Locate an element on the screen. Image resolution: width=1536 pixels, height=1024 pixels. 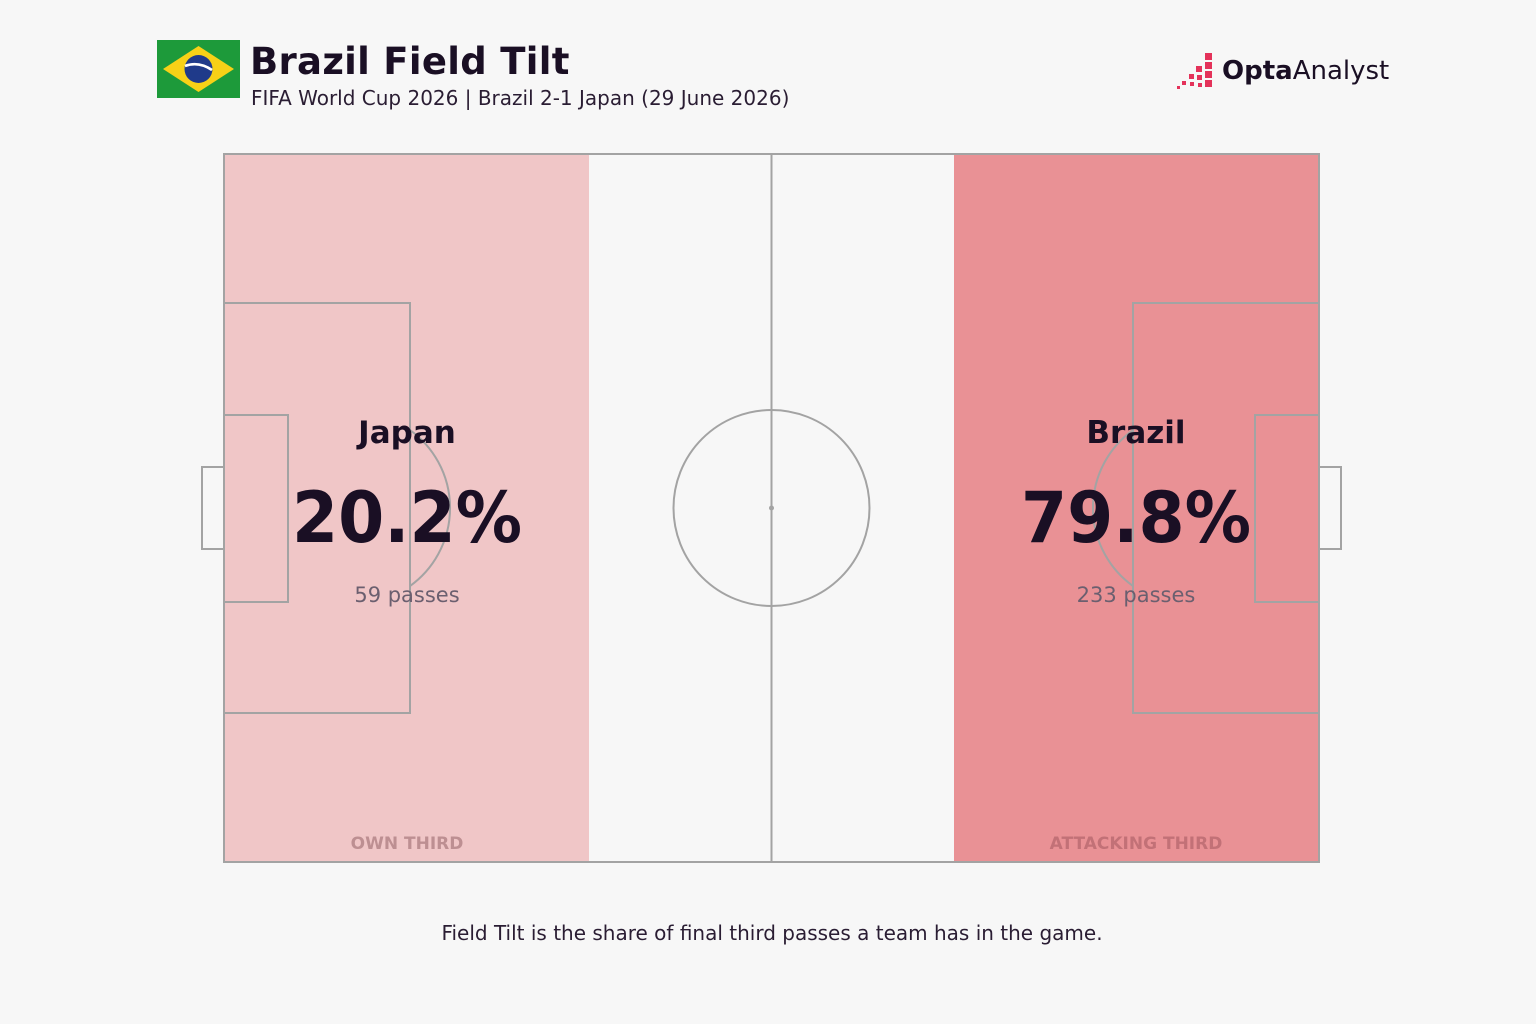
japan-share-label: 20.2% is located at coordinates (407, 518).